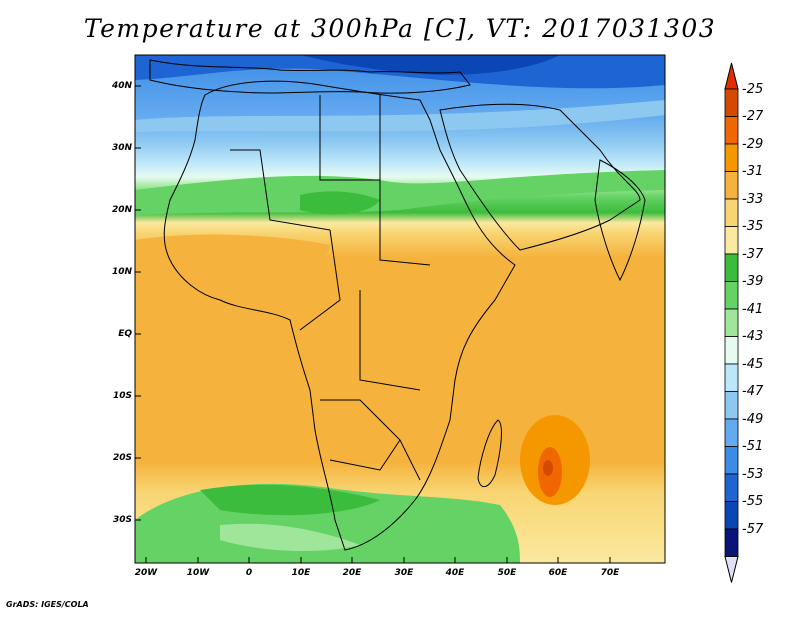 This screenshot has width=800, height=618. I want to click on lon-label-0: 0, so click(249, 573).